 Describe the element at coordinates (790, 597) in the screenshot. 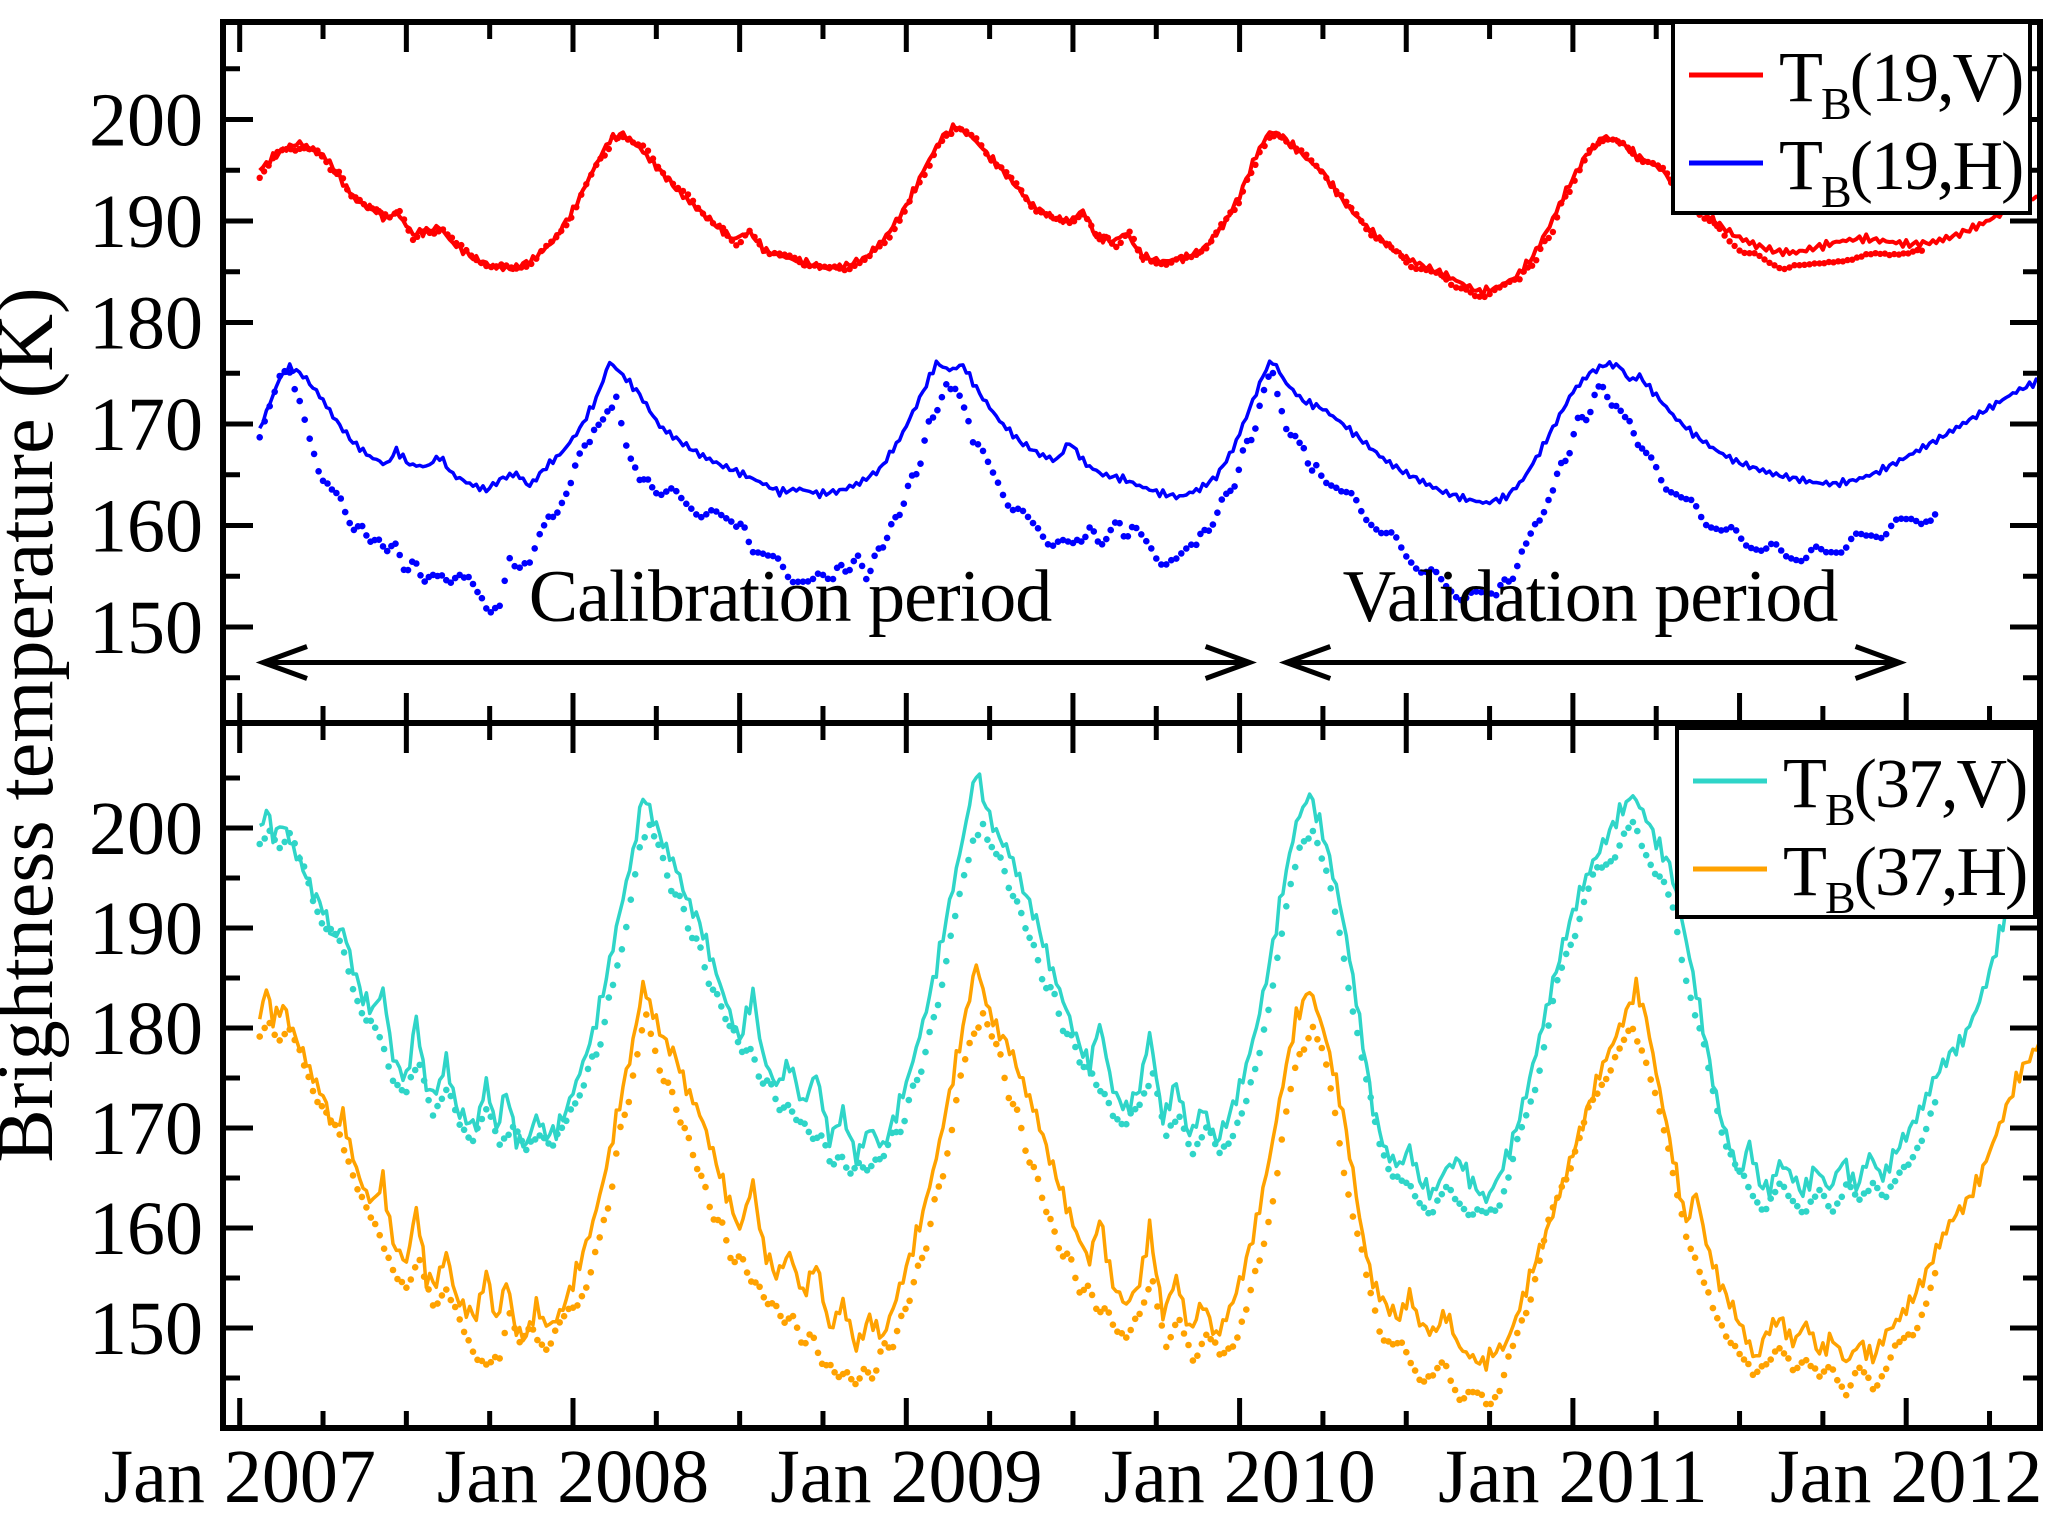

I see `calibration-period-label: Calibration period` at that location.